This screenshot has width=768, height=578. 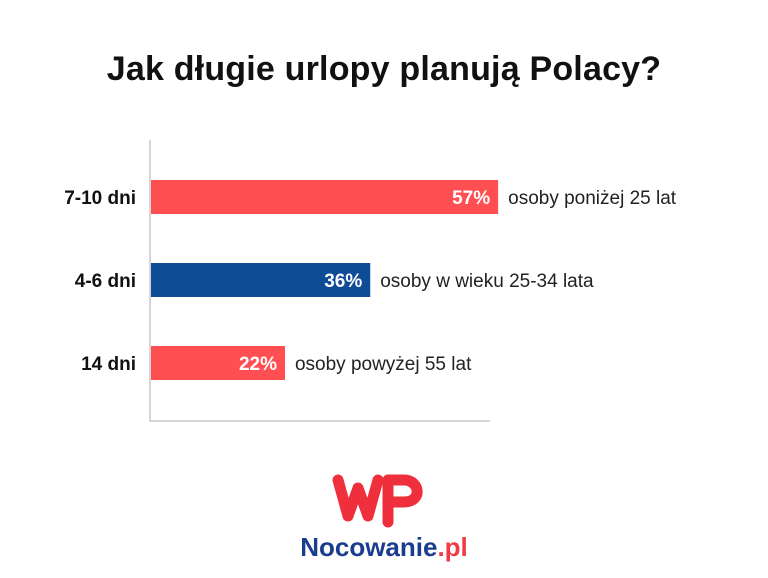 I want to click on category-label: 4-6 dni, so click(x=105, y=281).